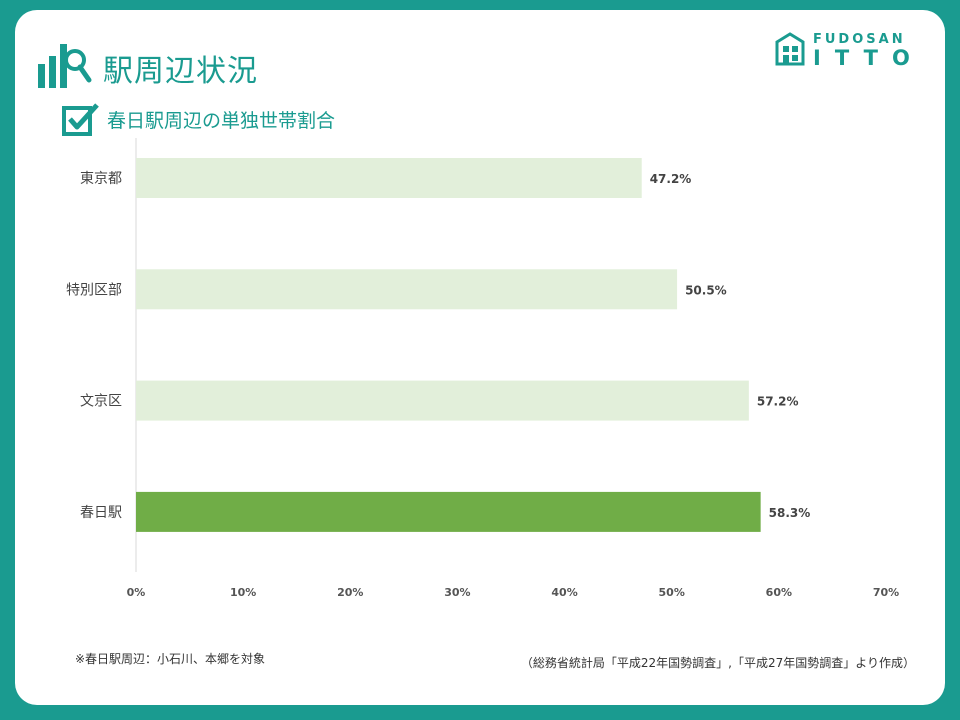 The width and height of the screenshot is (960, 720). I want to click on category-label: 文京区, so click(101, 402).